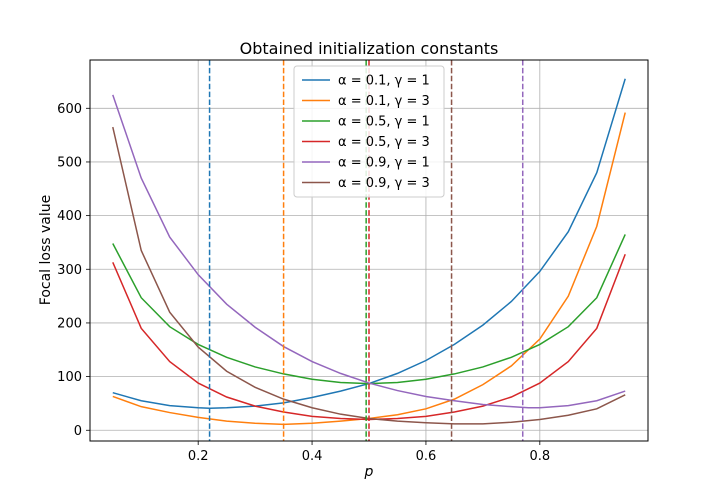  What do you see at coordinates (369, 472) in the screenshot?
I see `x-axis-label: p` at bounding box center [369, 472].